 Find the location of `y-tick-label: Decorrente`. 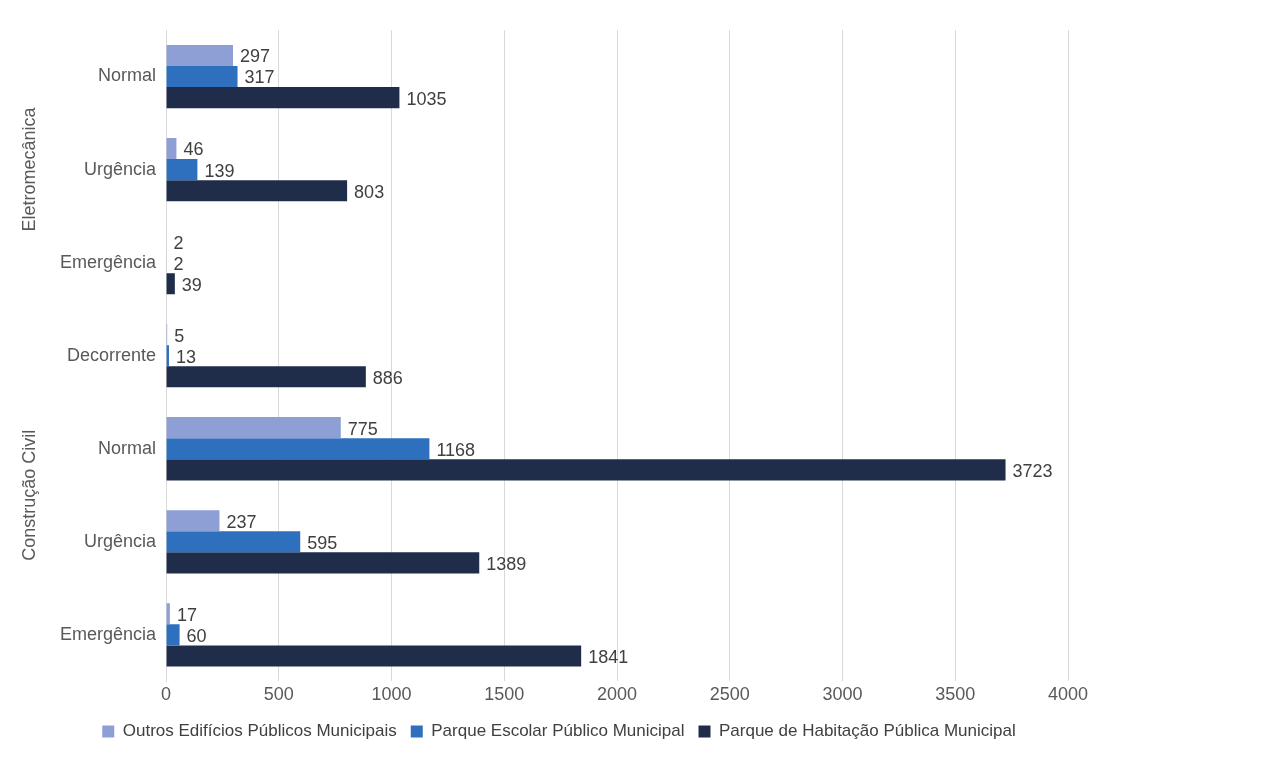

y-tick-label: Decorrente is located at coordinates (112, 354).